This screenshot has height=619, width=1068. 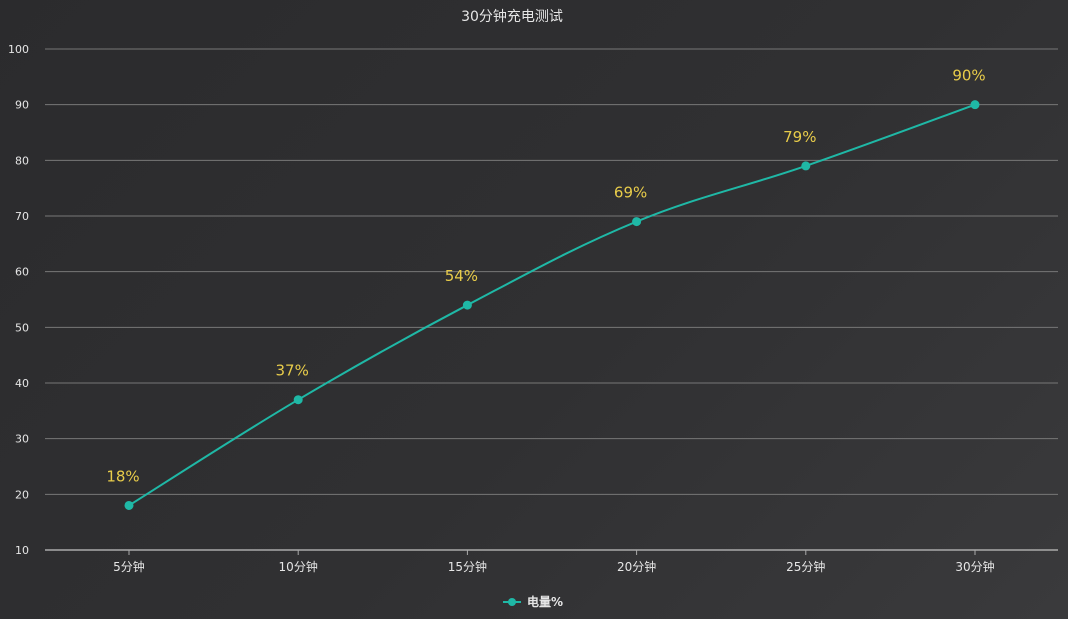 What do you see at coordinates (467, 566) in the screenshot?
I see `x-tick-label: 15分钟` at bounding box center [467, 566].